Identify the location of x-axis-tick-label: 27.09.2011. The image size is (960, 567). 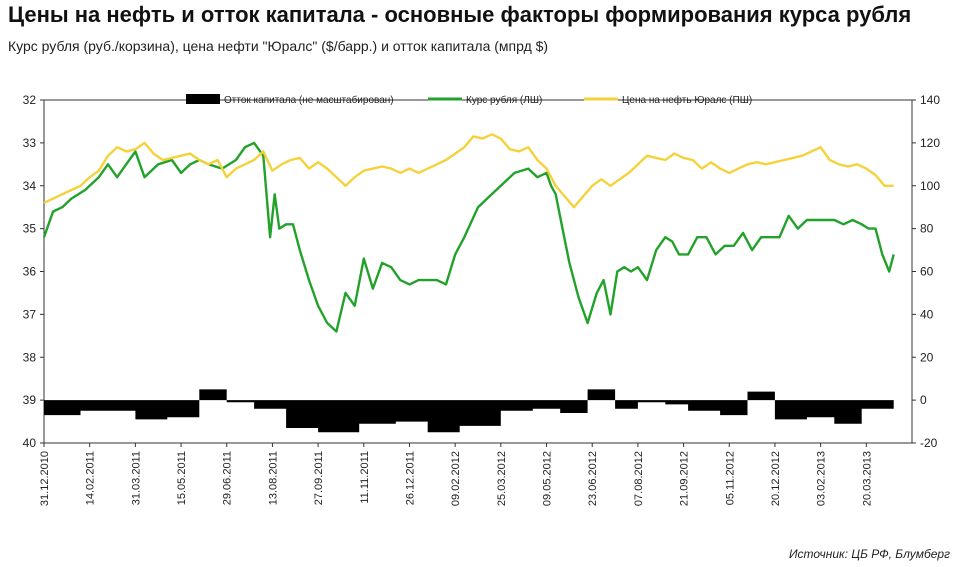
(319, 478).